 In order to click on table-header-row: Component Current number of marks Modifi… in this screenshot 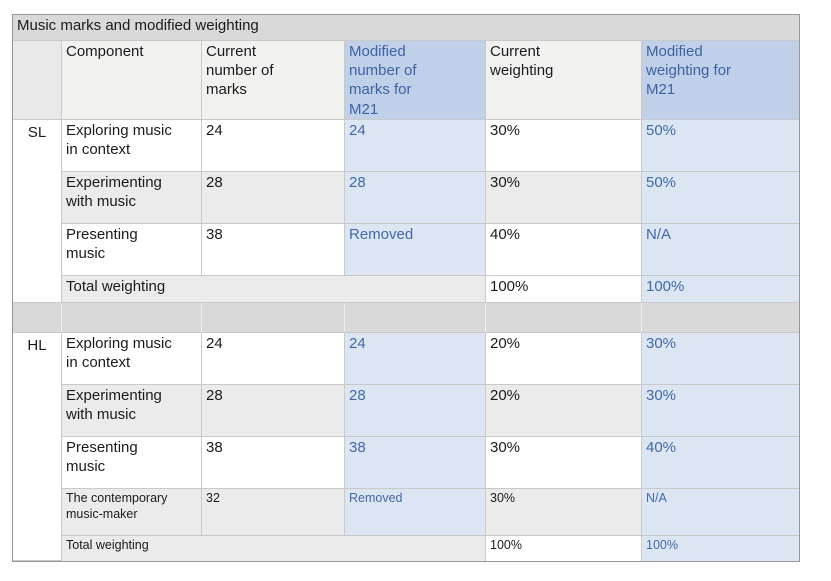, I will do `click(406, 80)`.